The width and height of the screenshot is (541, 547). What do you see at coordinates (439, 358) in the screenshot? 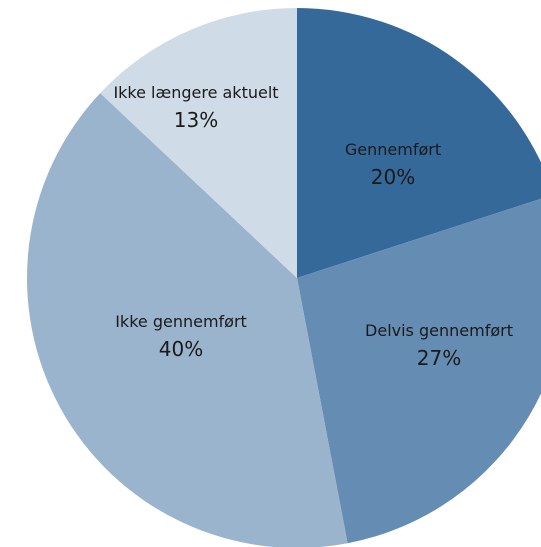
I see `slice-value-label-2: 27%` at bounding box center [439, 358].